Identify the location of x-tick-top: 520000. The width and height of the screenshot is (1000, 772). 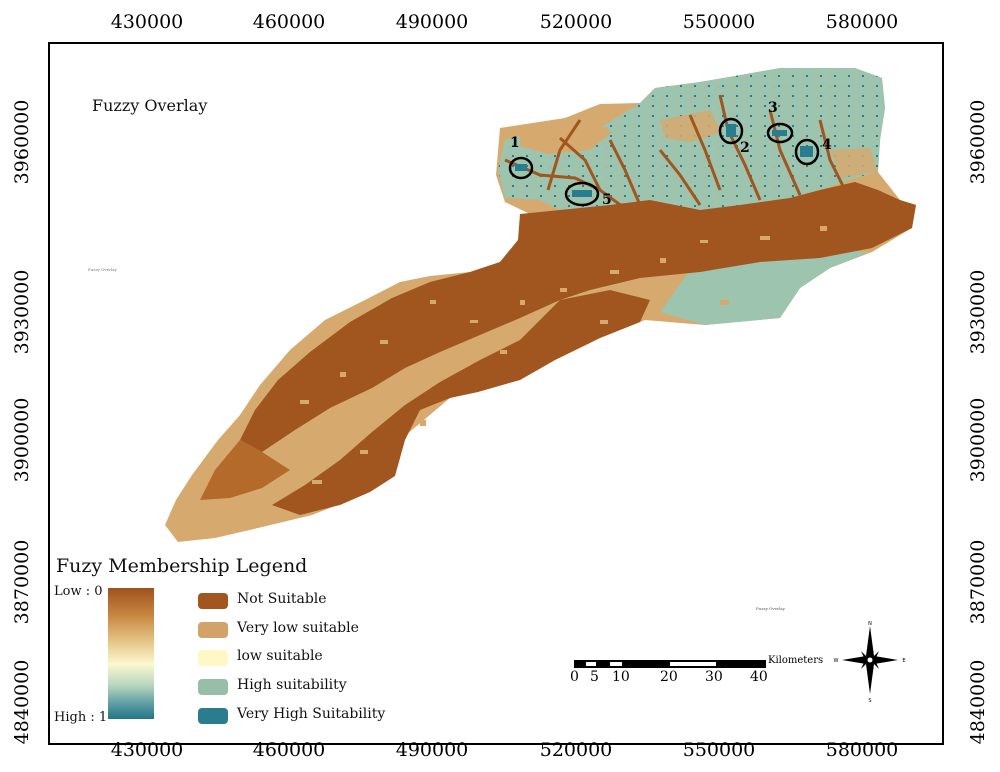
(576, 22).